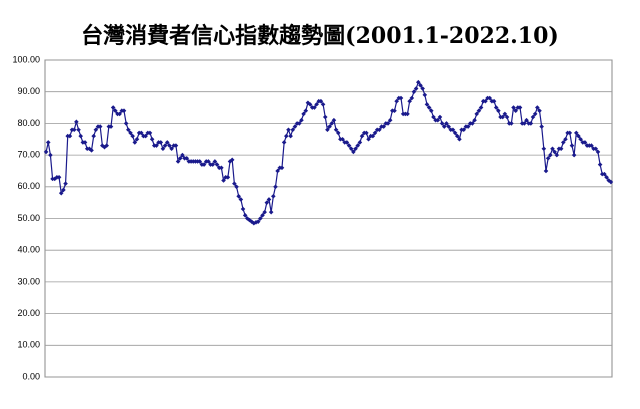 This screenshot has height=409, width=640. Describe the element at coordinates (28, 250) in the screenshot. I see `y-tick-label: 40.00` at that location.